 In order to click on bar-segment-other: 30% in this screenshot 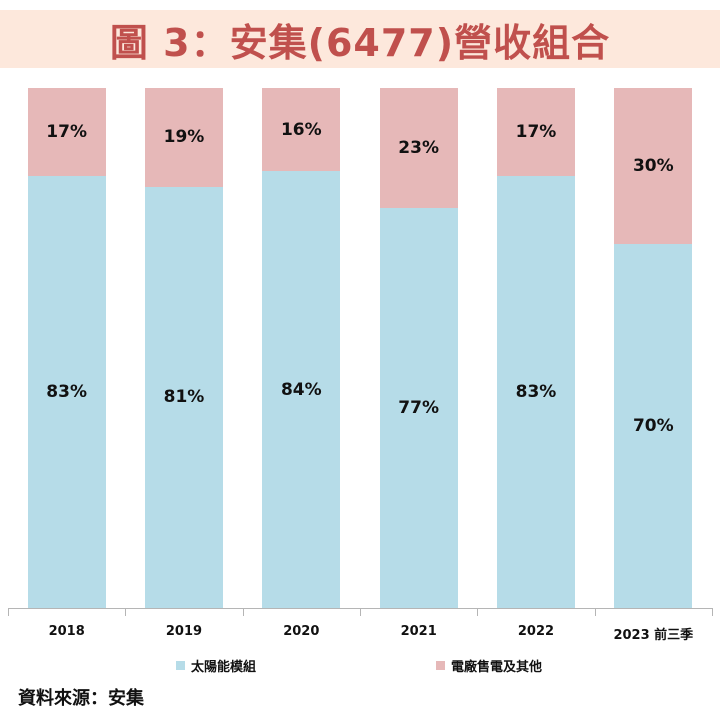, I will do `click(653, 166)`.